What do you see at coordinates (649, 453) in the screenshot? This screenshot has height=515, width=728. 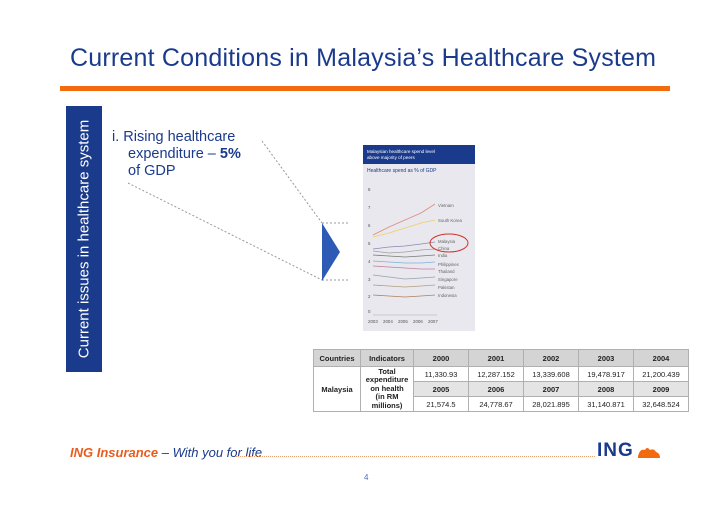 I see `lion-icon` at bounding box center [649, 453].